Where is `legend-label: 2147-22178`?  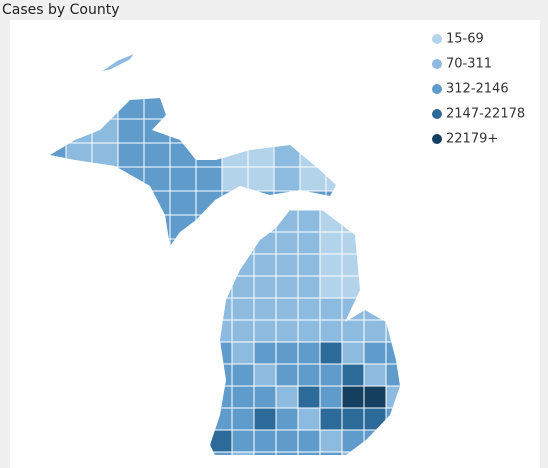 legend-label: 2147-22178 is located at coordinates (485, 114).